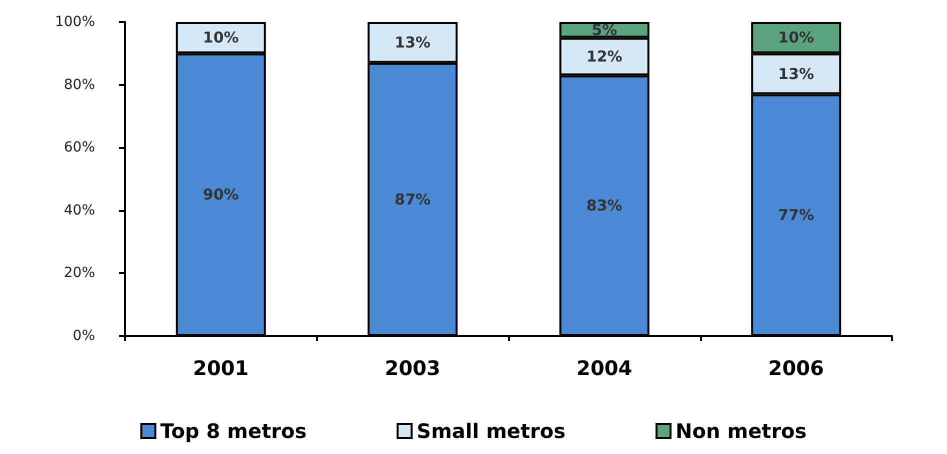 This screenshot has width=947, height=454. Describe the element at coordinates (79, 148) in the screenshot. I see `y-tick-label: 60%` at that location.